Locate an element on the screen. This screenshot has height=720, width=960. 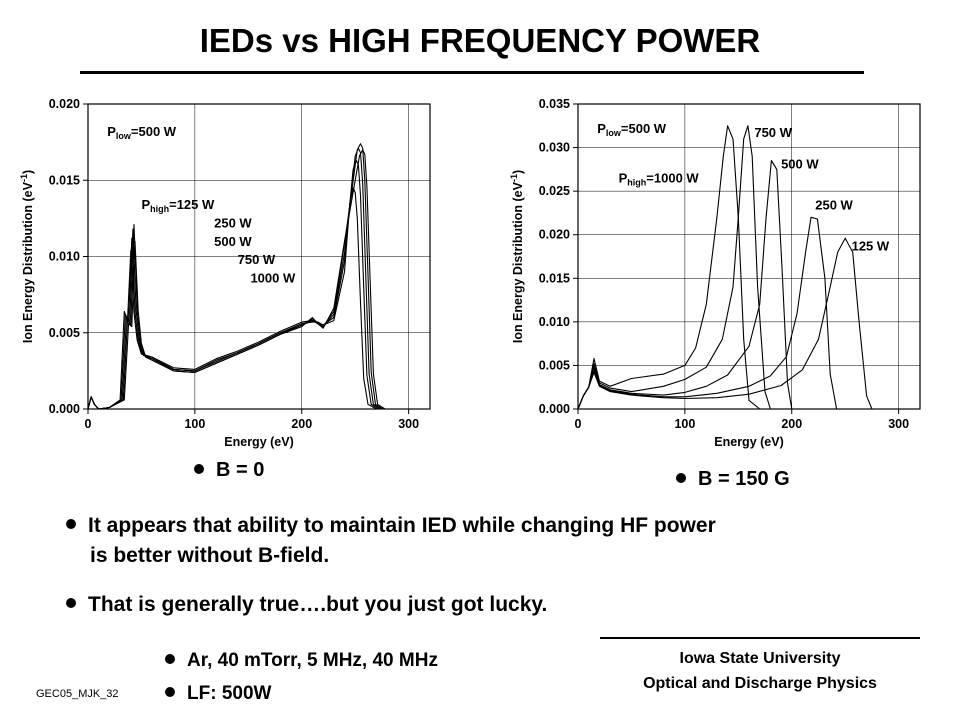
annotation-suffix: =125 W is located at coordinates (192, 204).